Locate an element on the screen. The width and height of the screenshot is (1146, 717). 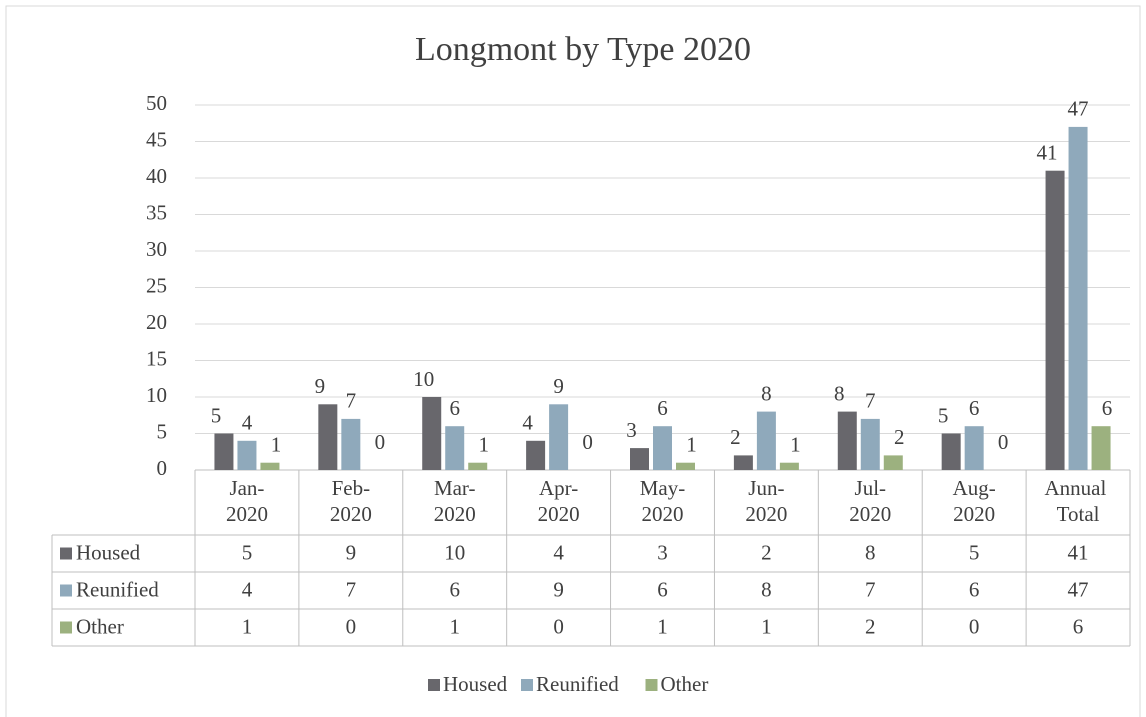
x-tick-label: Jul-2020 is located at coordinates (870, 501).